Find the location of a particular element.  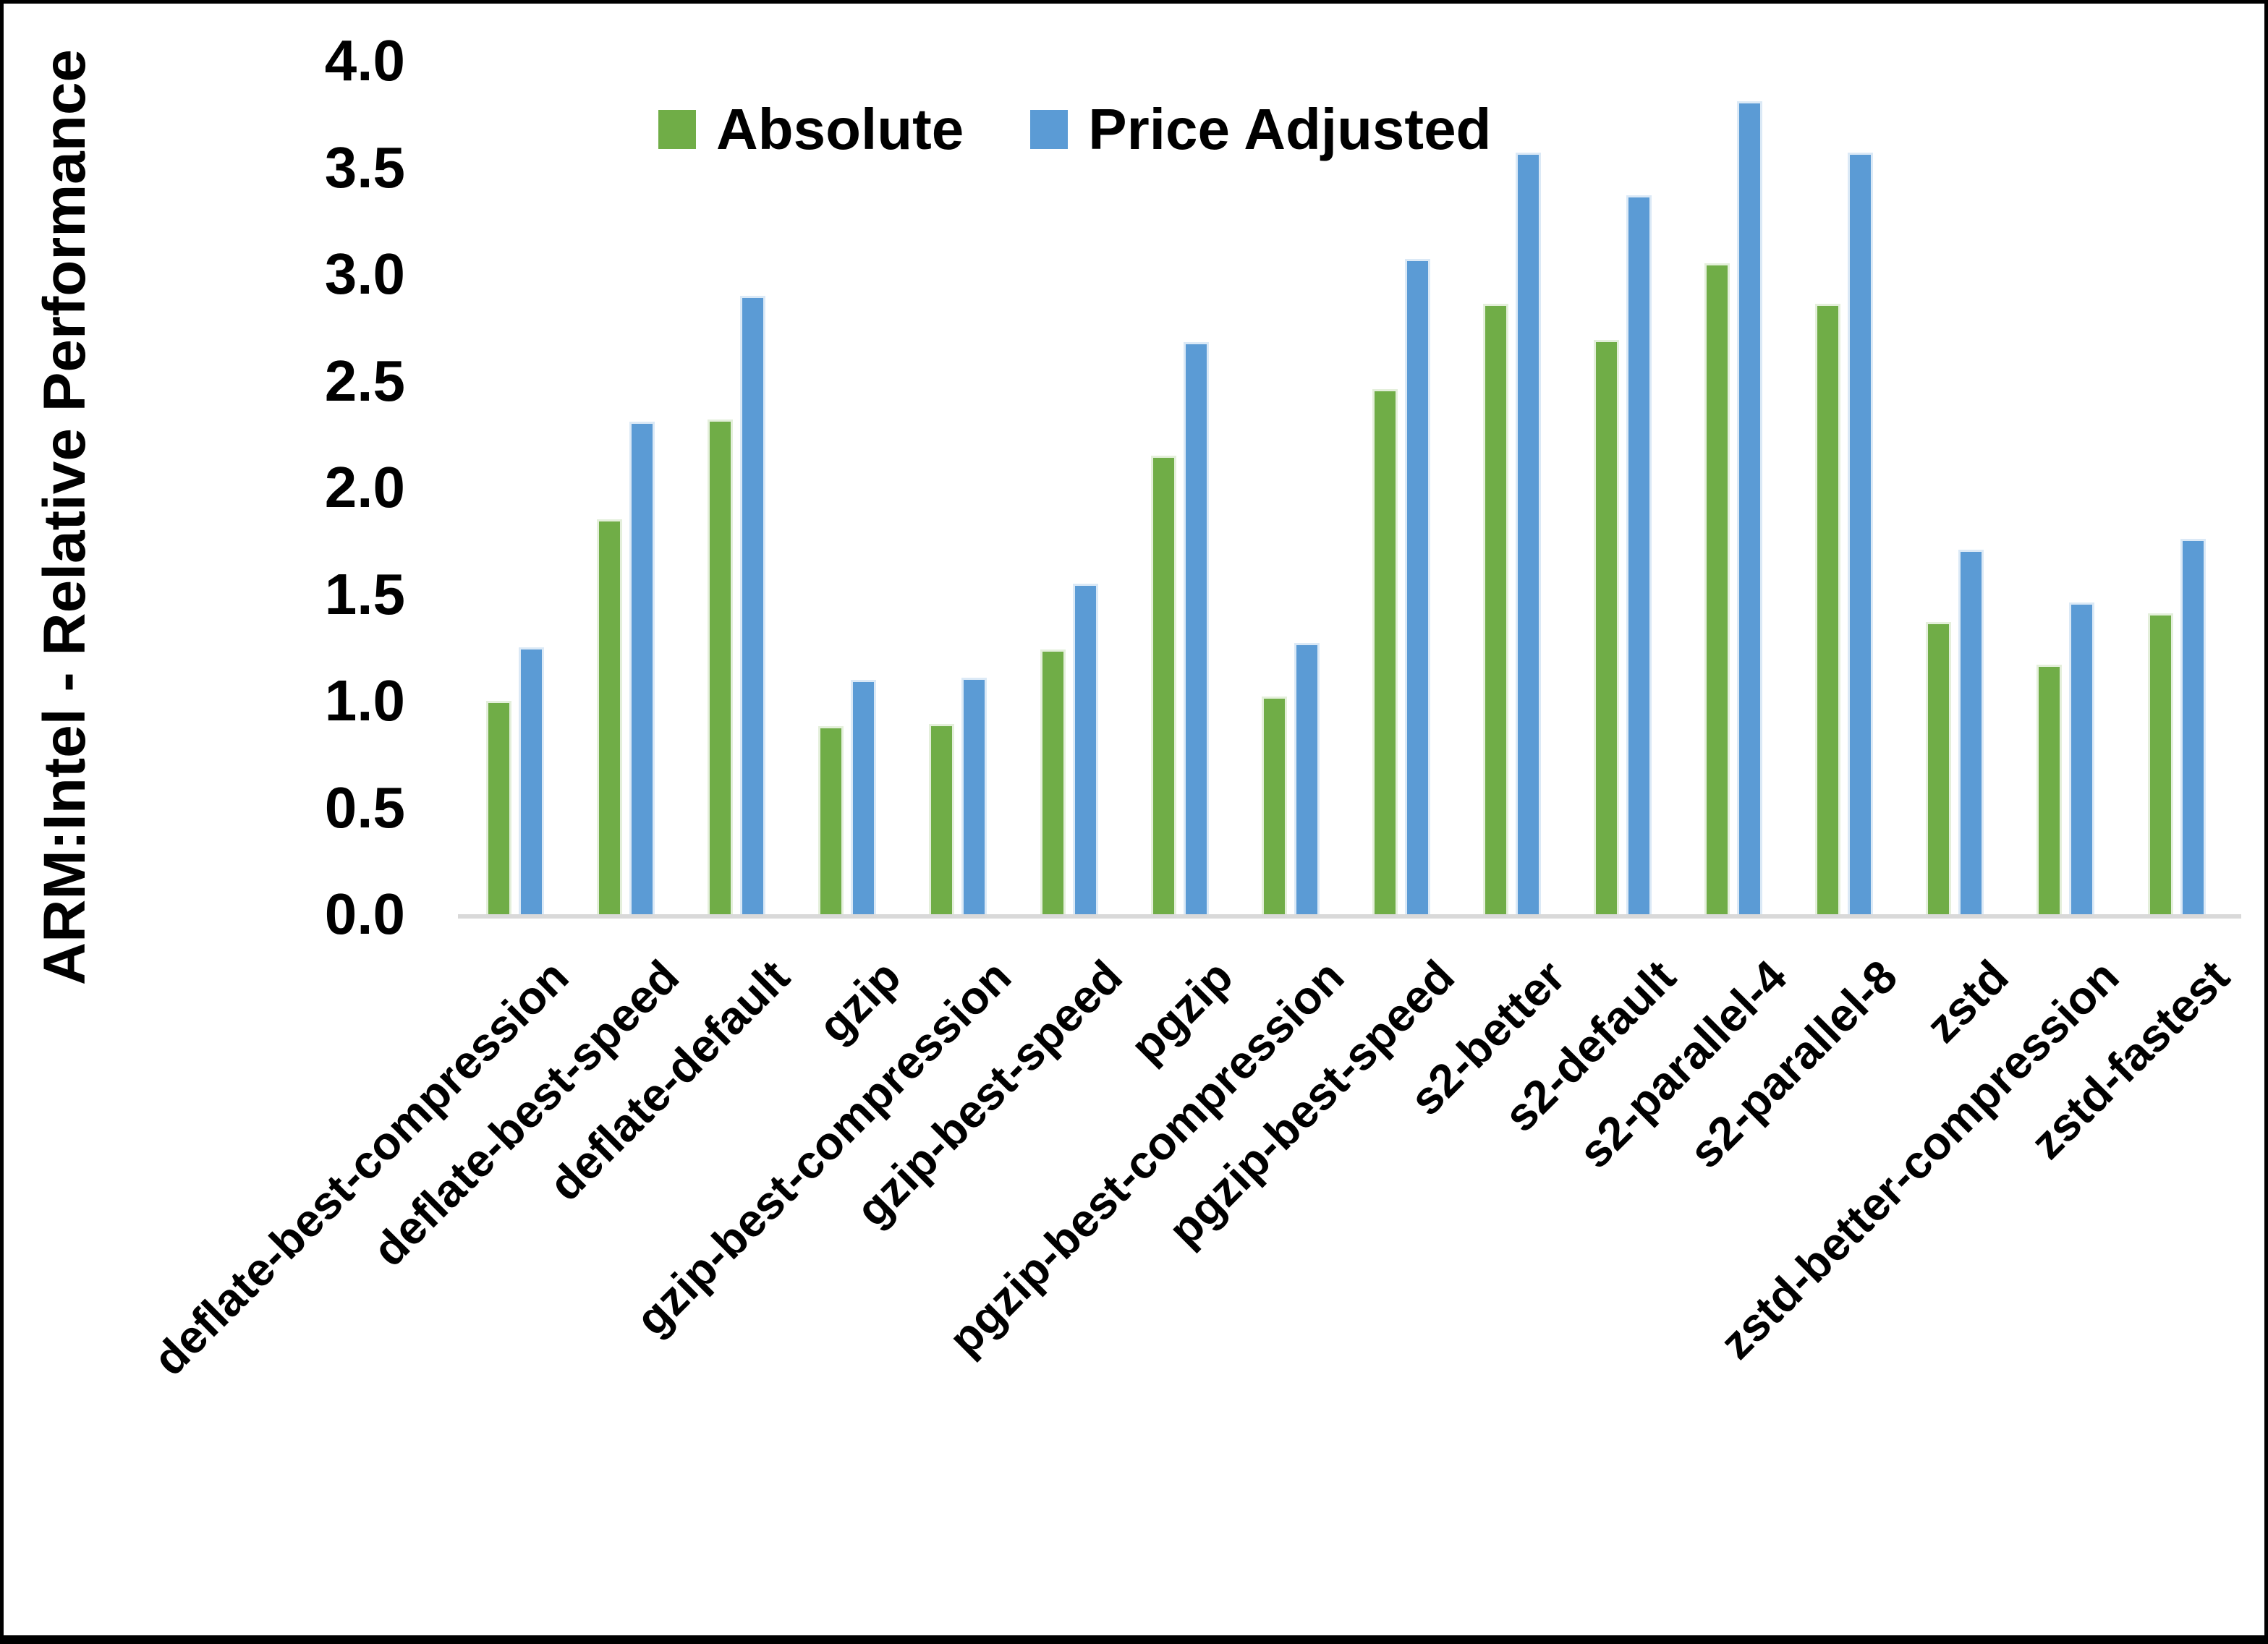

y-tick-label-3.5: 3.5 is located at coordinates (364, 167).